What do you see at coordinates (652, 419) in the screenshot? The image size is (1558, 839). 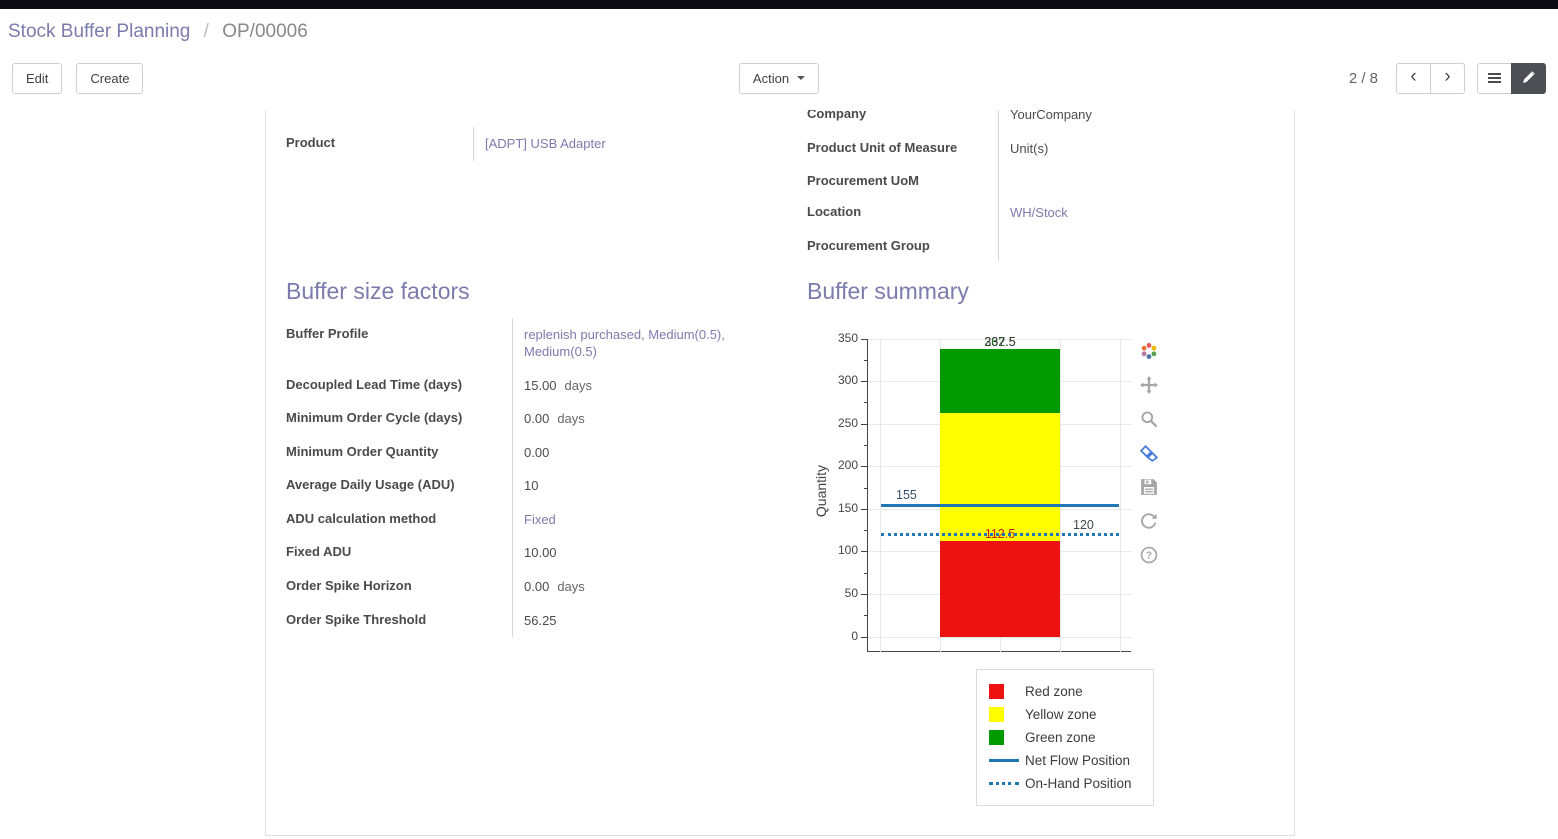 I see `field-value: 0.00 days` at bounding box center [652, 419].